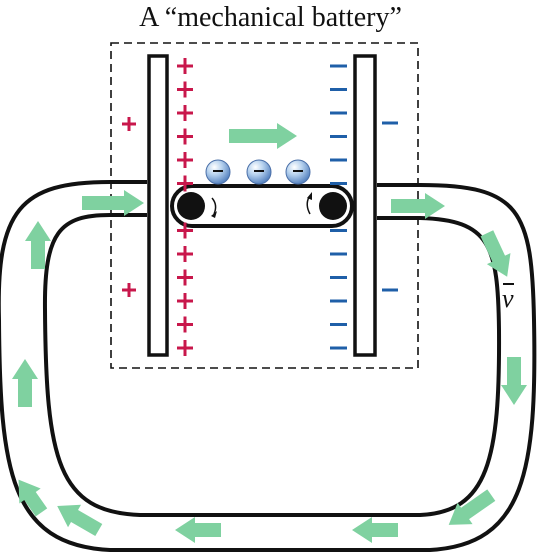  Describe the element at coordinates (508, 284) in the screenshot. I see `velocity-vector-bar` at that location.